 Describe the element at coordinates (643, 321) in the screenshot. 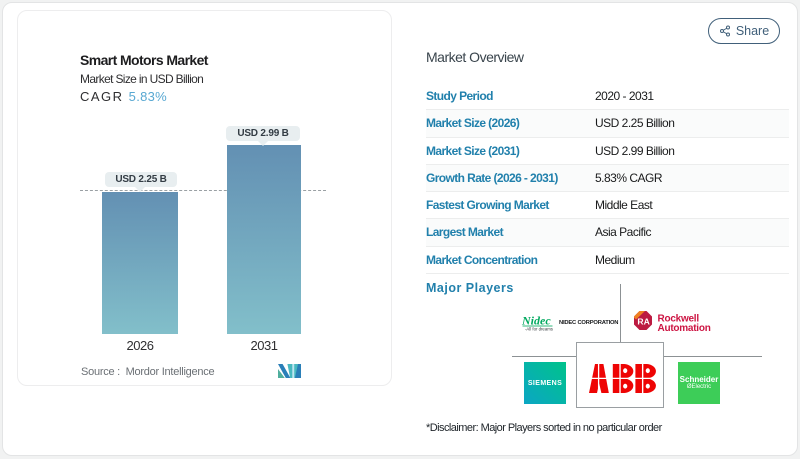

I see `svg-text: RA` at that location.